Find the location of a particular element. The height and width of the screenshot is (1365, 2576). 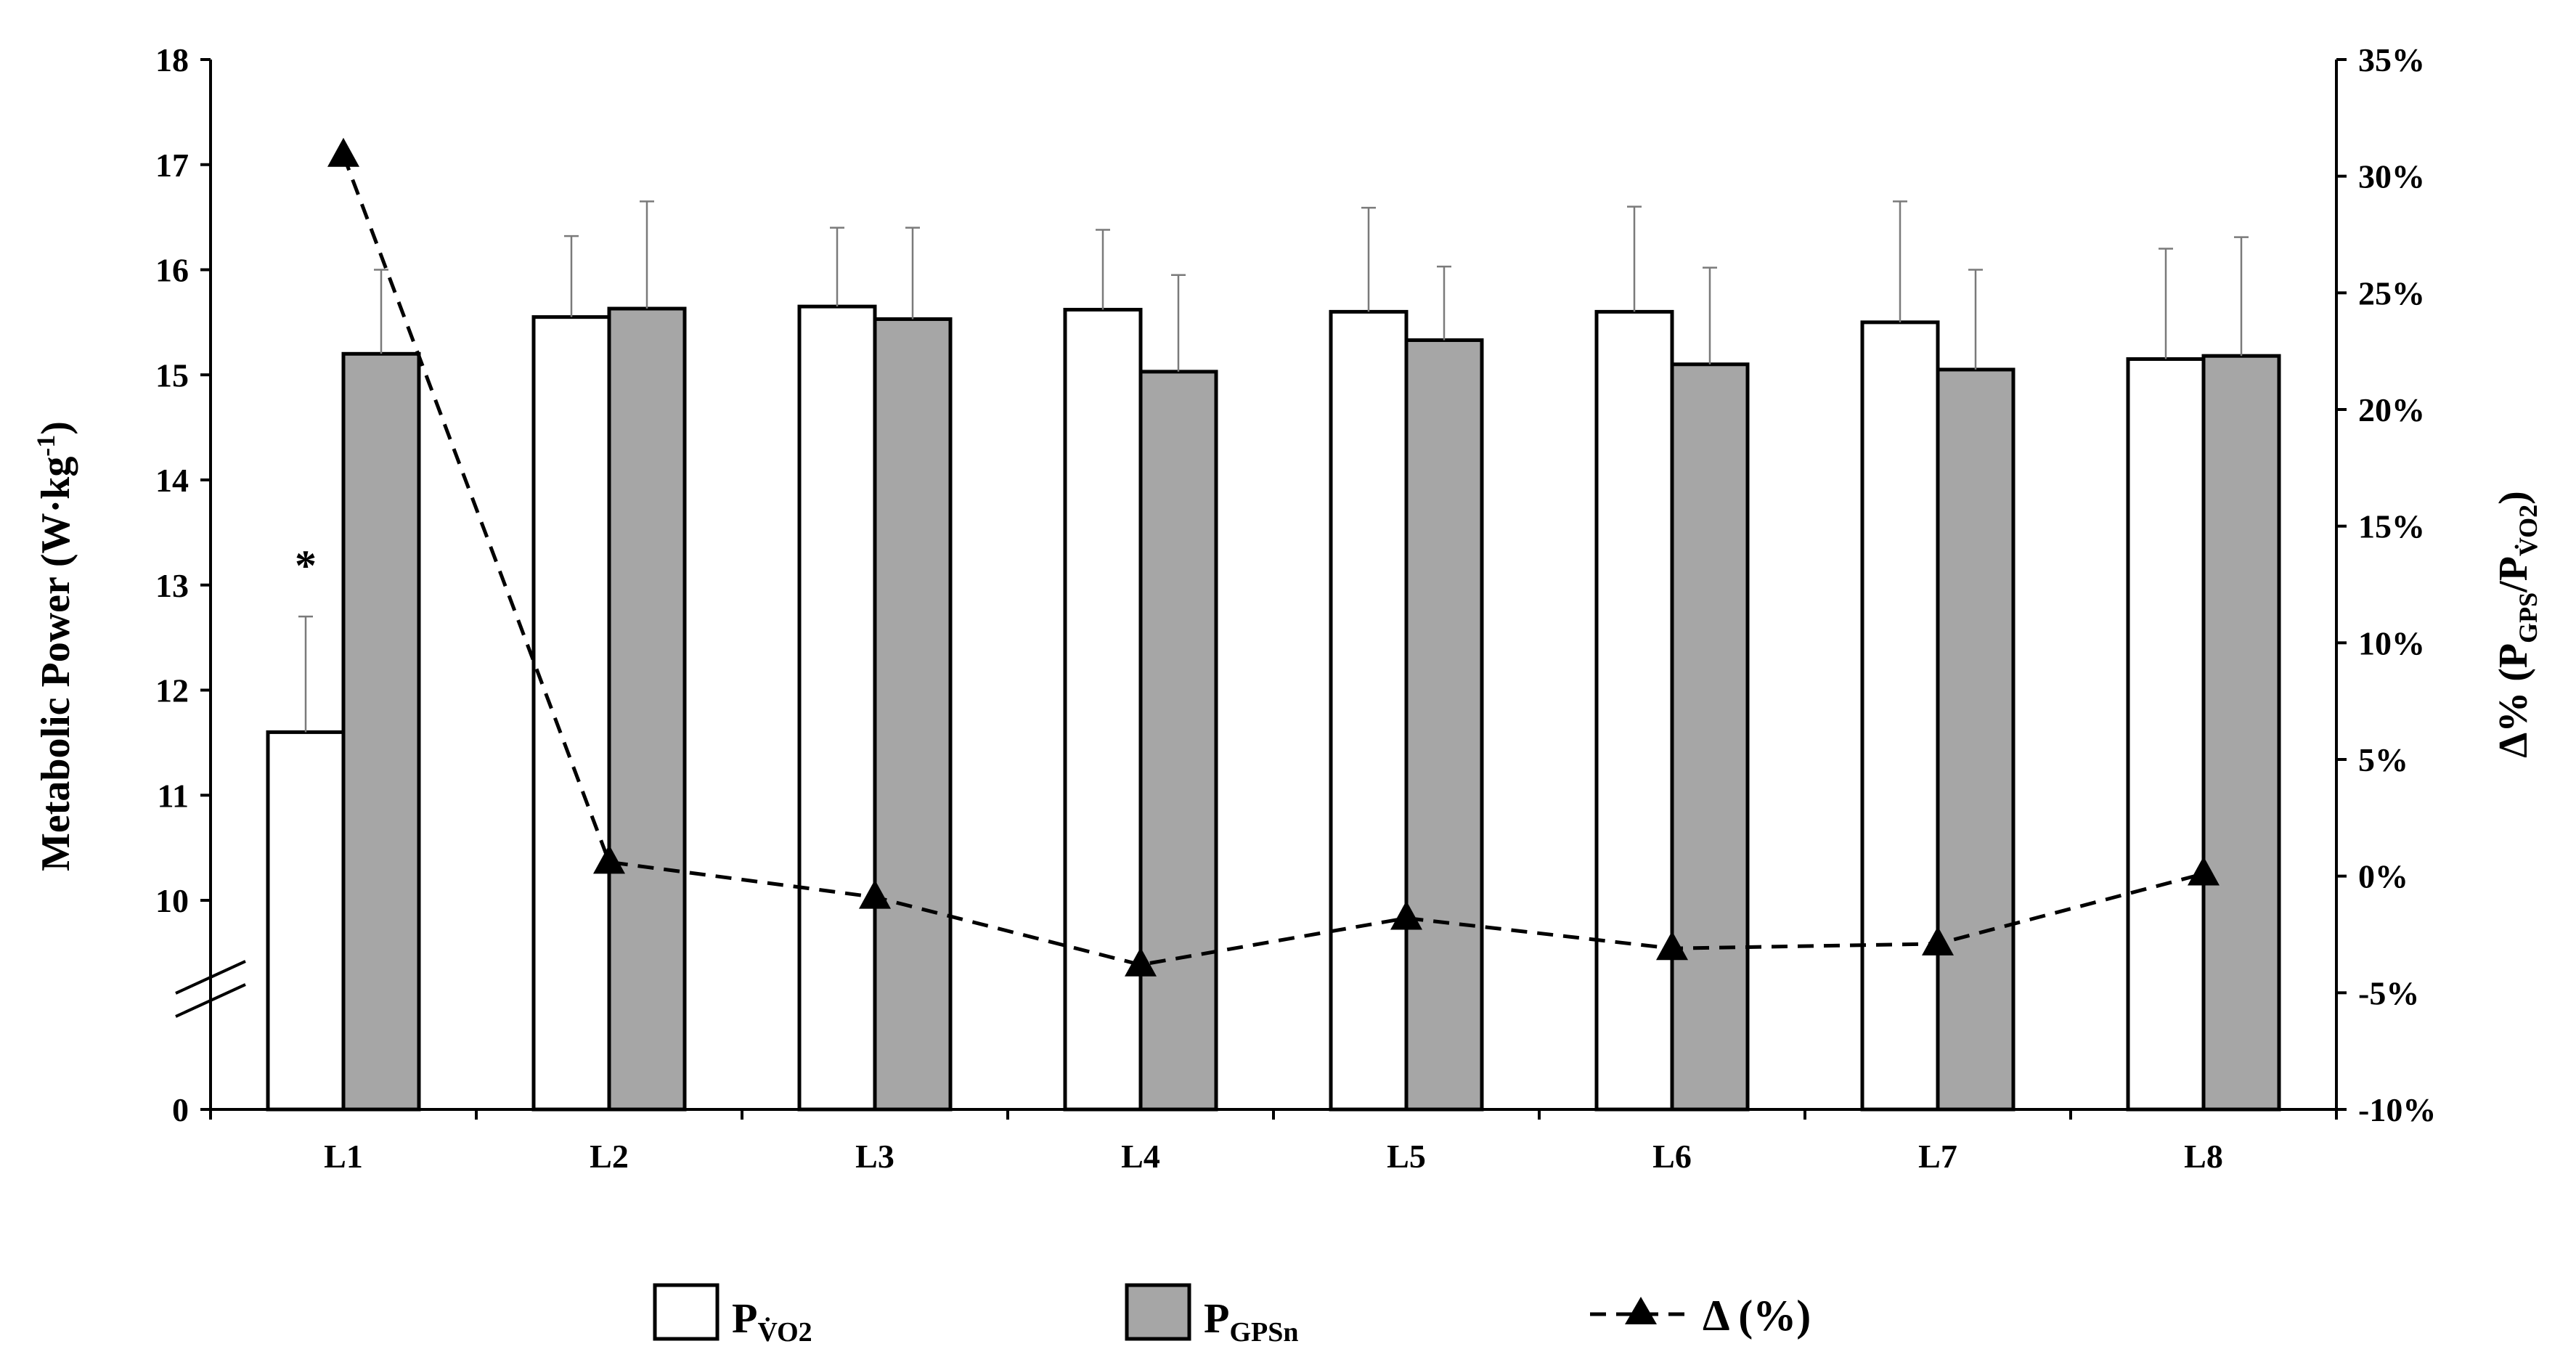

bar-gpsn-L2 is located at coordinates (647, 709).